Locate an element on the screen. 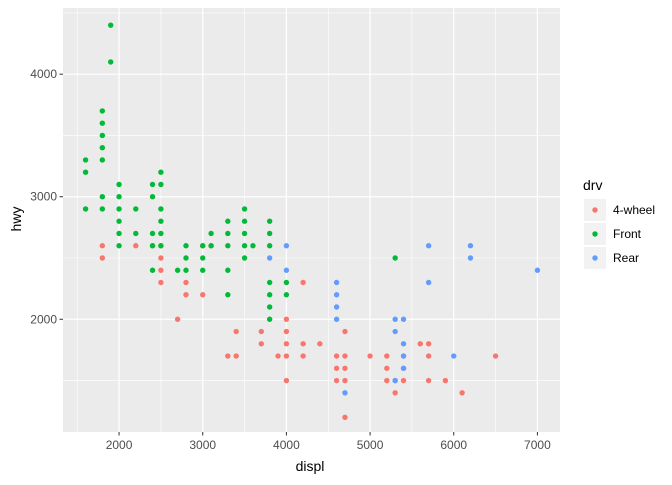  x-tick-label: 6000 is located at coordinates (453, 445).